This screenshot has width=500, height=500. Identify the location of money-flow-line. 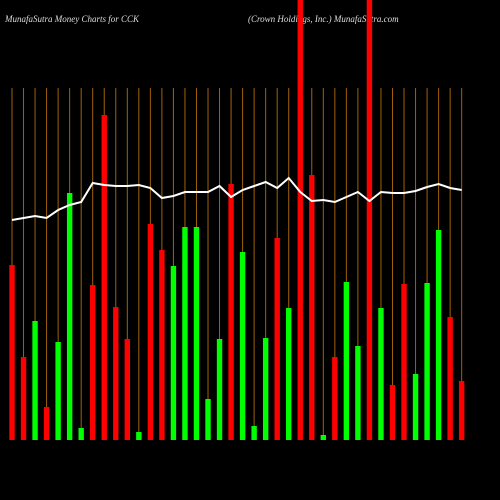
(236, 198).